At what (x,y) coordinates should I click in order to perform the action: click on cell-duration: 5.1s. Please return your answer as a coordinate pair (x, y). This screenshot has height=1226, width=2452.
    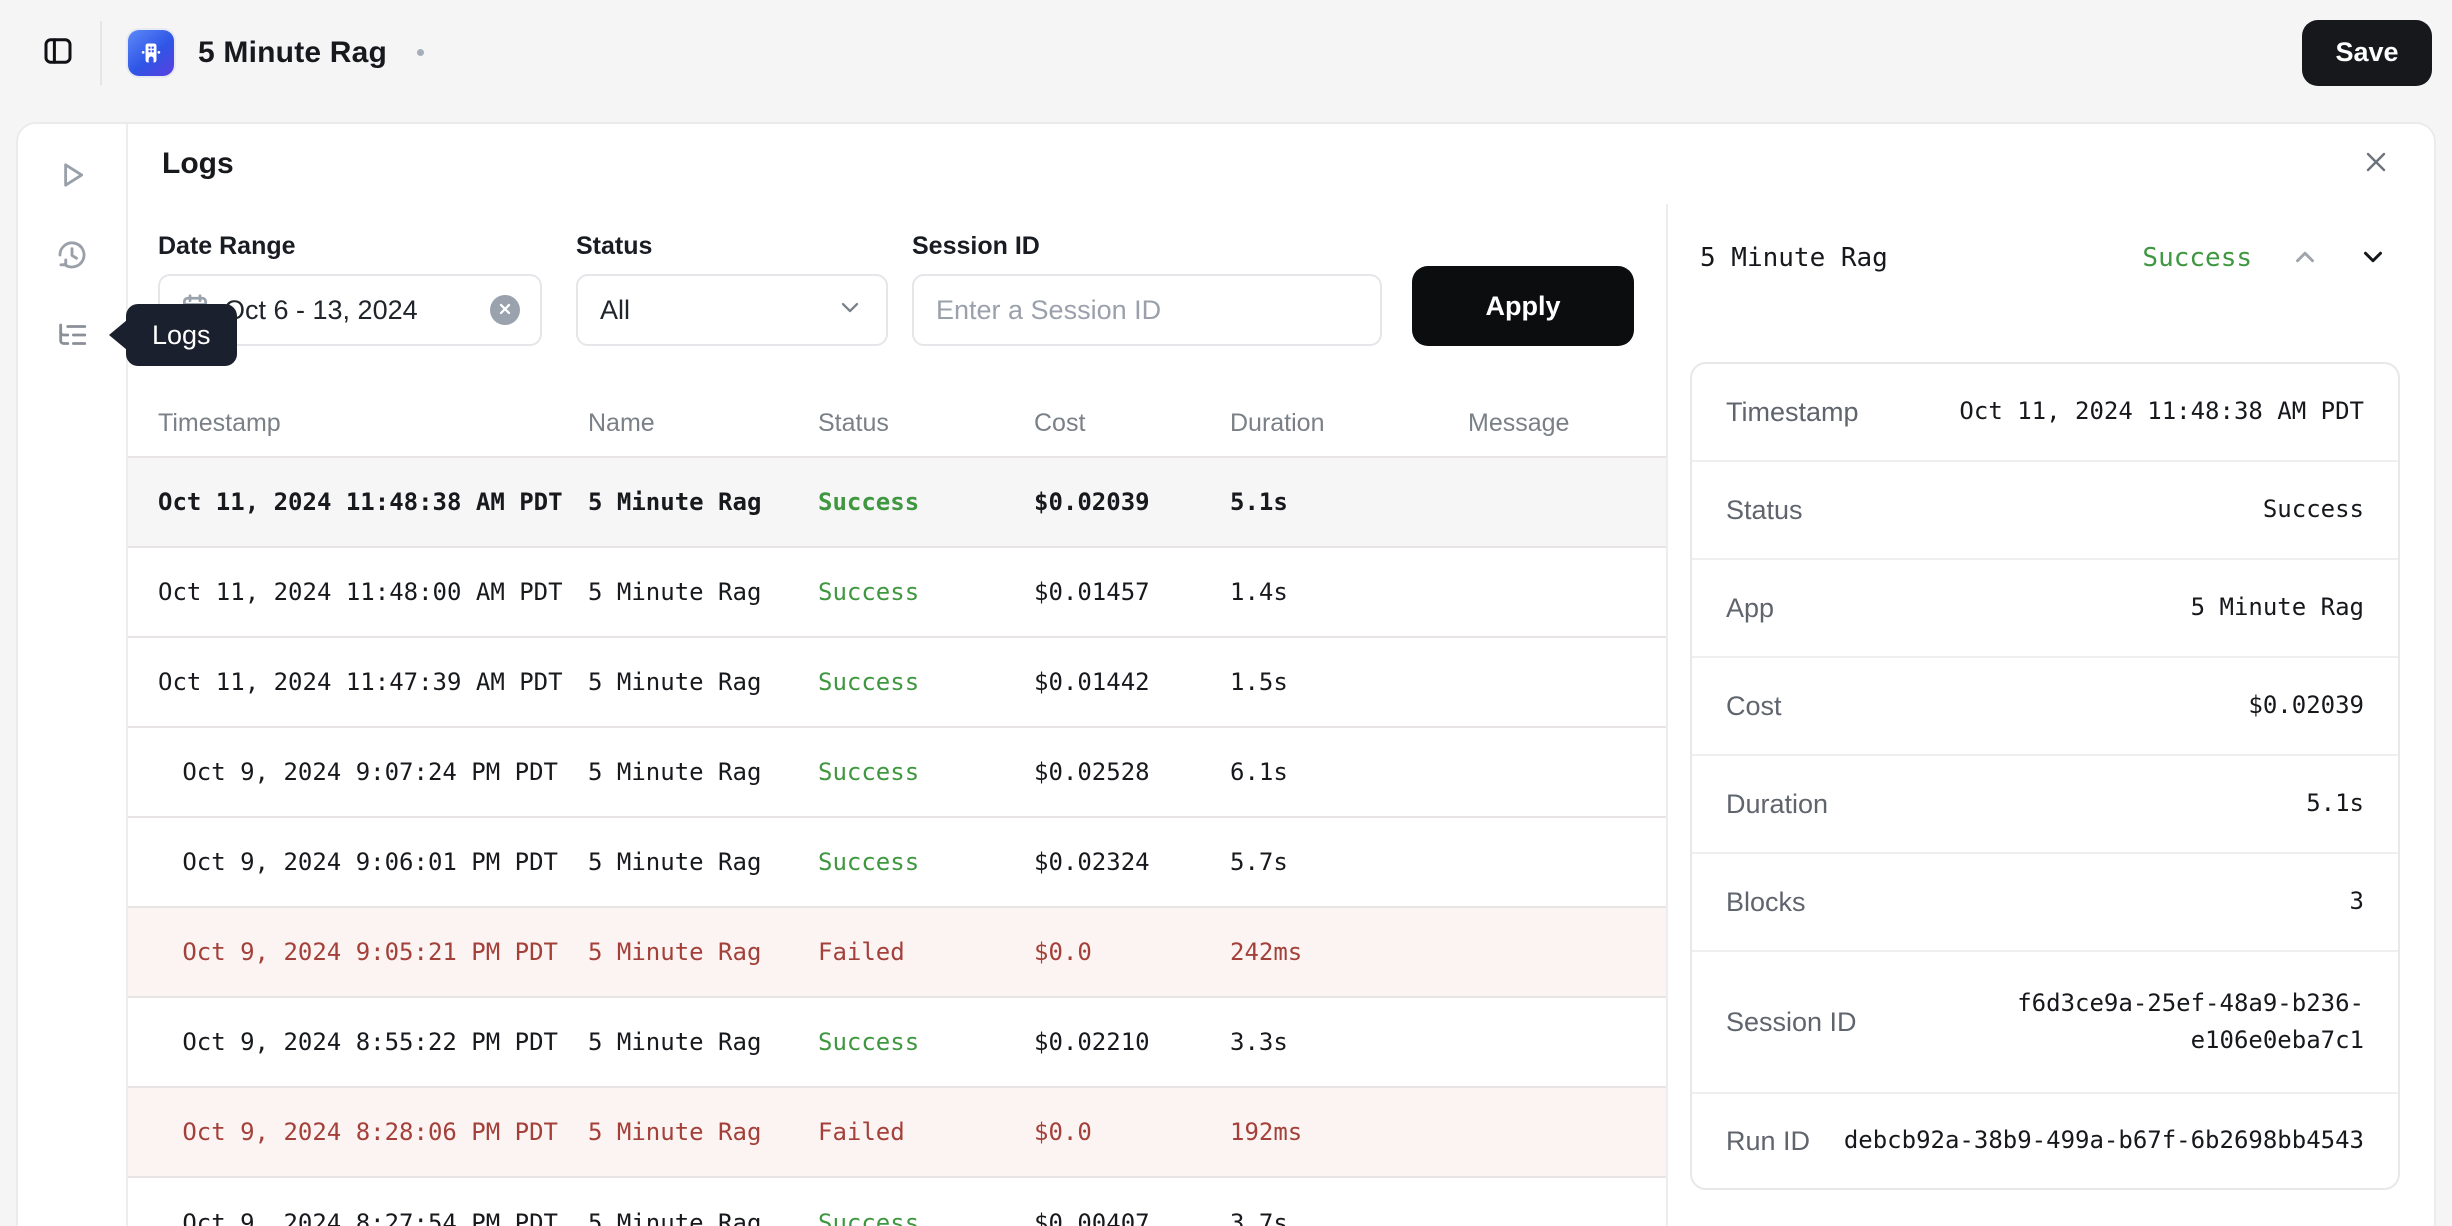
    Looking at the image, I should click on (1259, 502).